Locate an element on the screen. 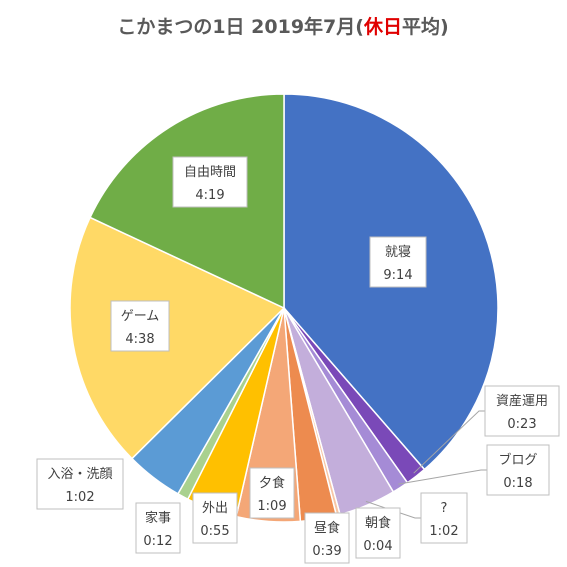 The width and height of the screenshot is (567, 567). slice-label-name: 入浴・洗顔 is located at coordinates (79, 474).